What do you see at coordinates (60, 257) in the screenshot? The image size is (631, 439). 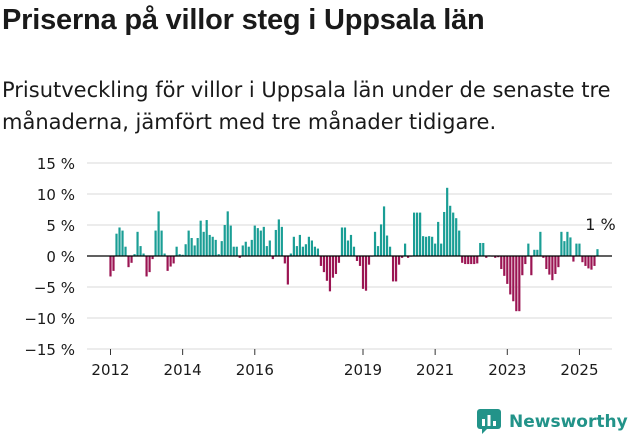 I see `y-tick-label: 0 %` at bounding box center [60, 257].